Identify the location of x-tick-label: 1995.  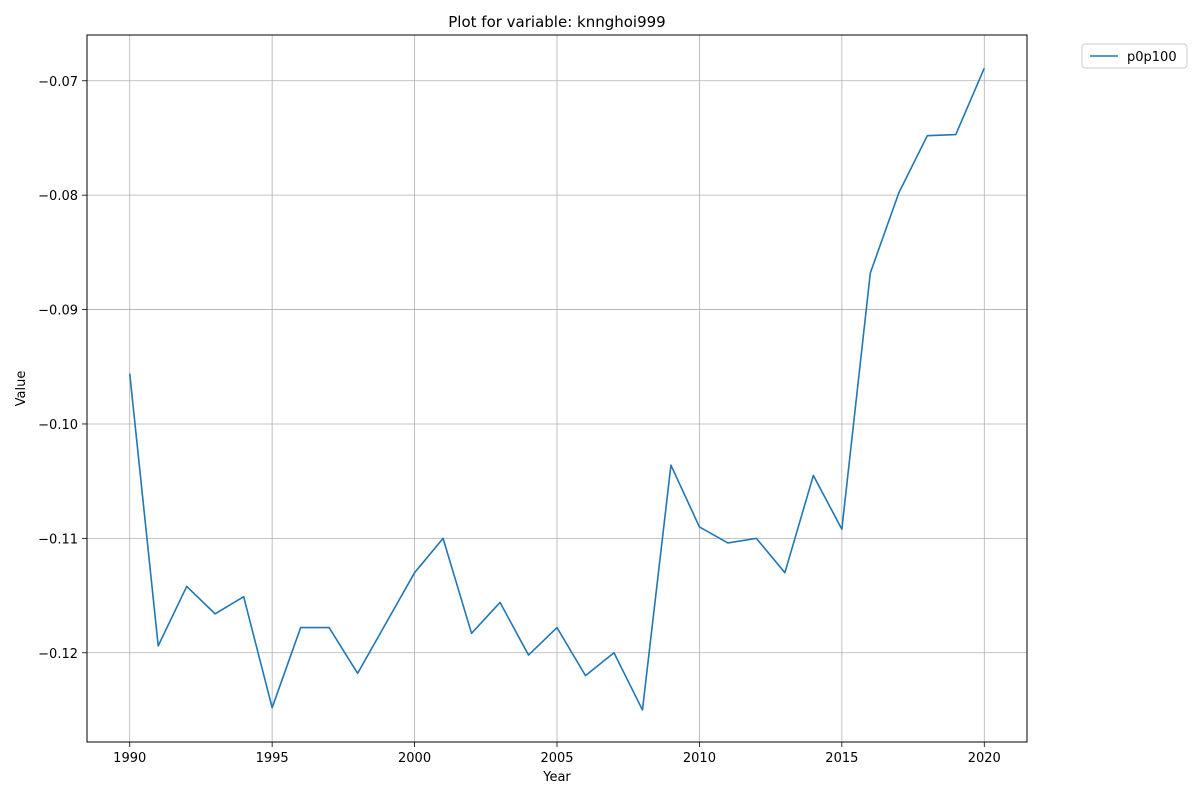
(272, 758).